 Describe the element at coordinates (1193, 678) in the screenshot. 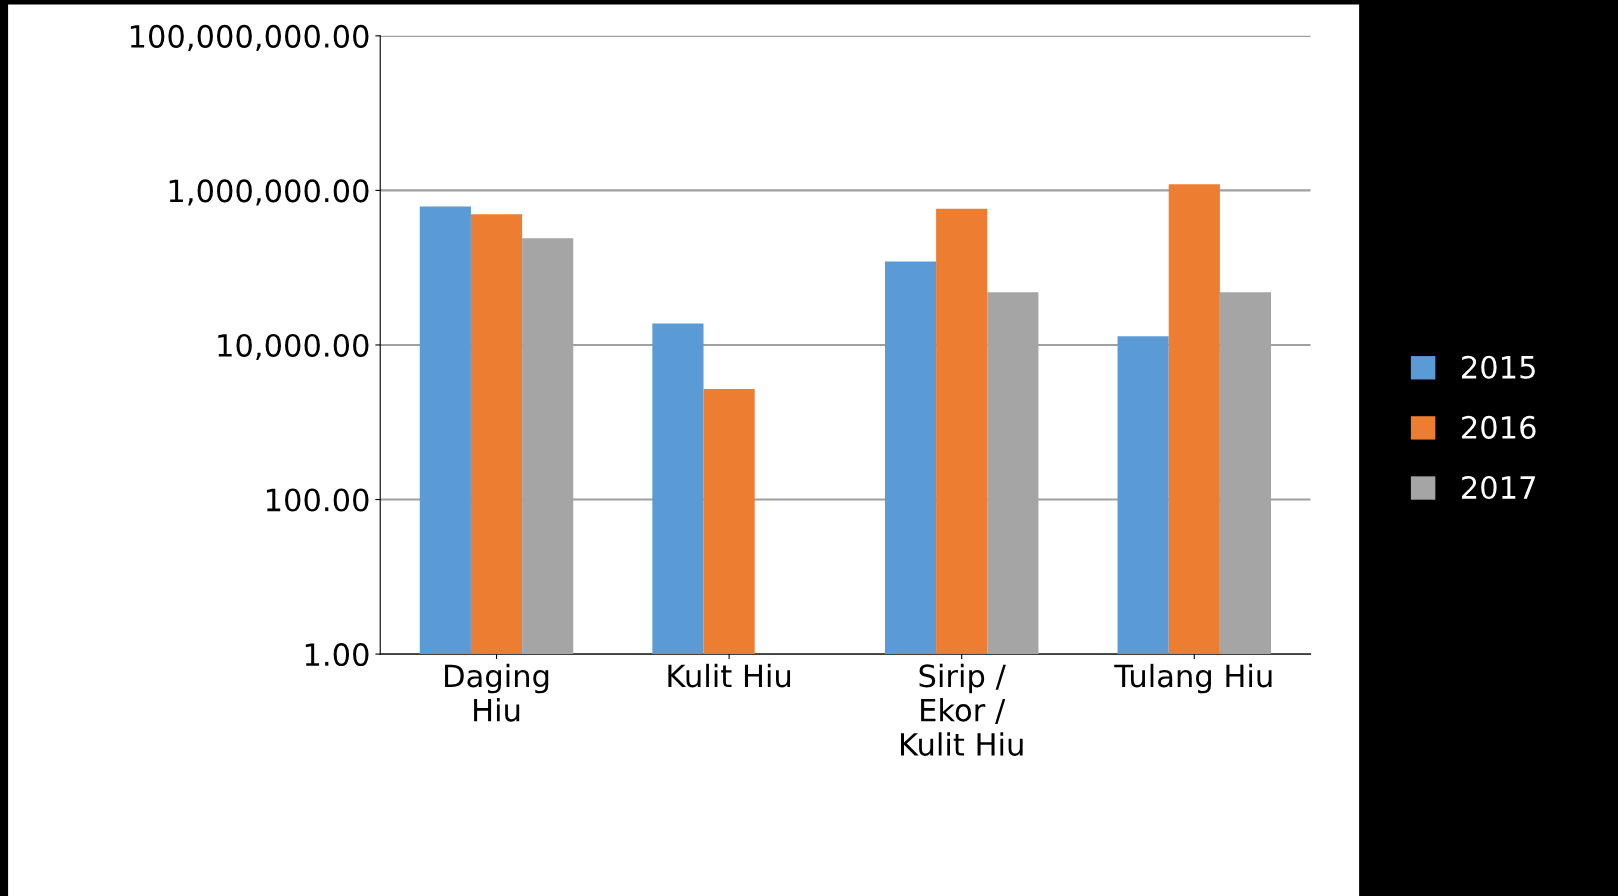

I see `x-tick-label: Tulang Hiu` at that location.